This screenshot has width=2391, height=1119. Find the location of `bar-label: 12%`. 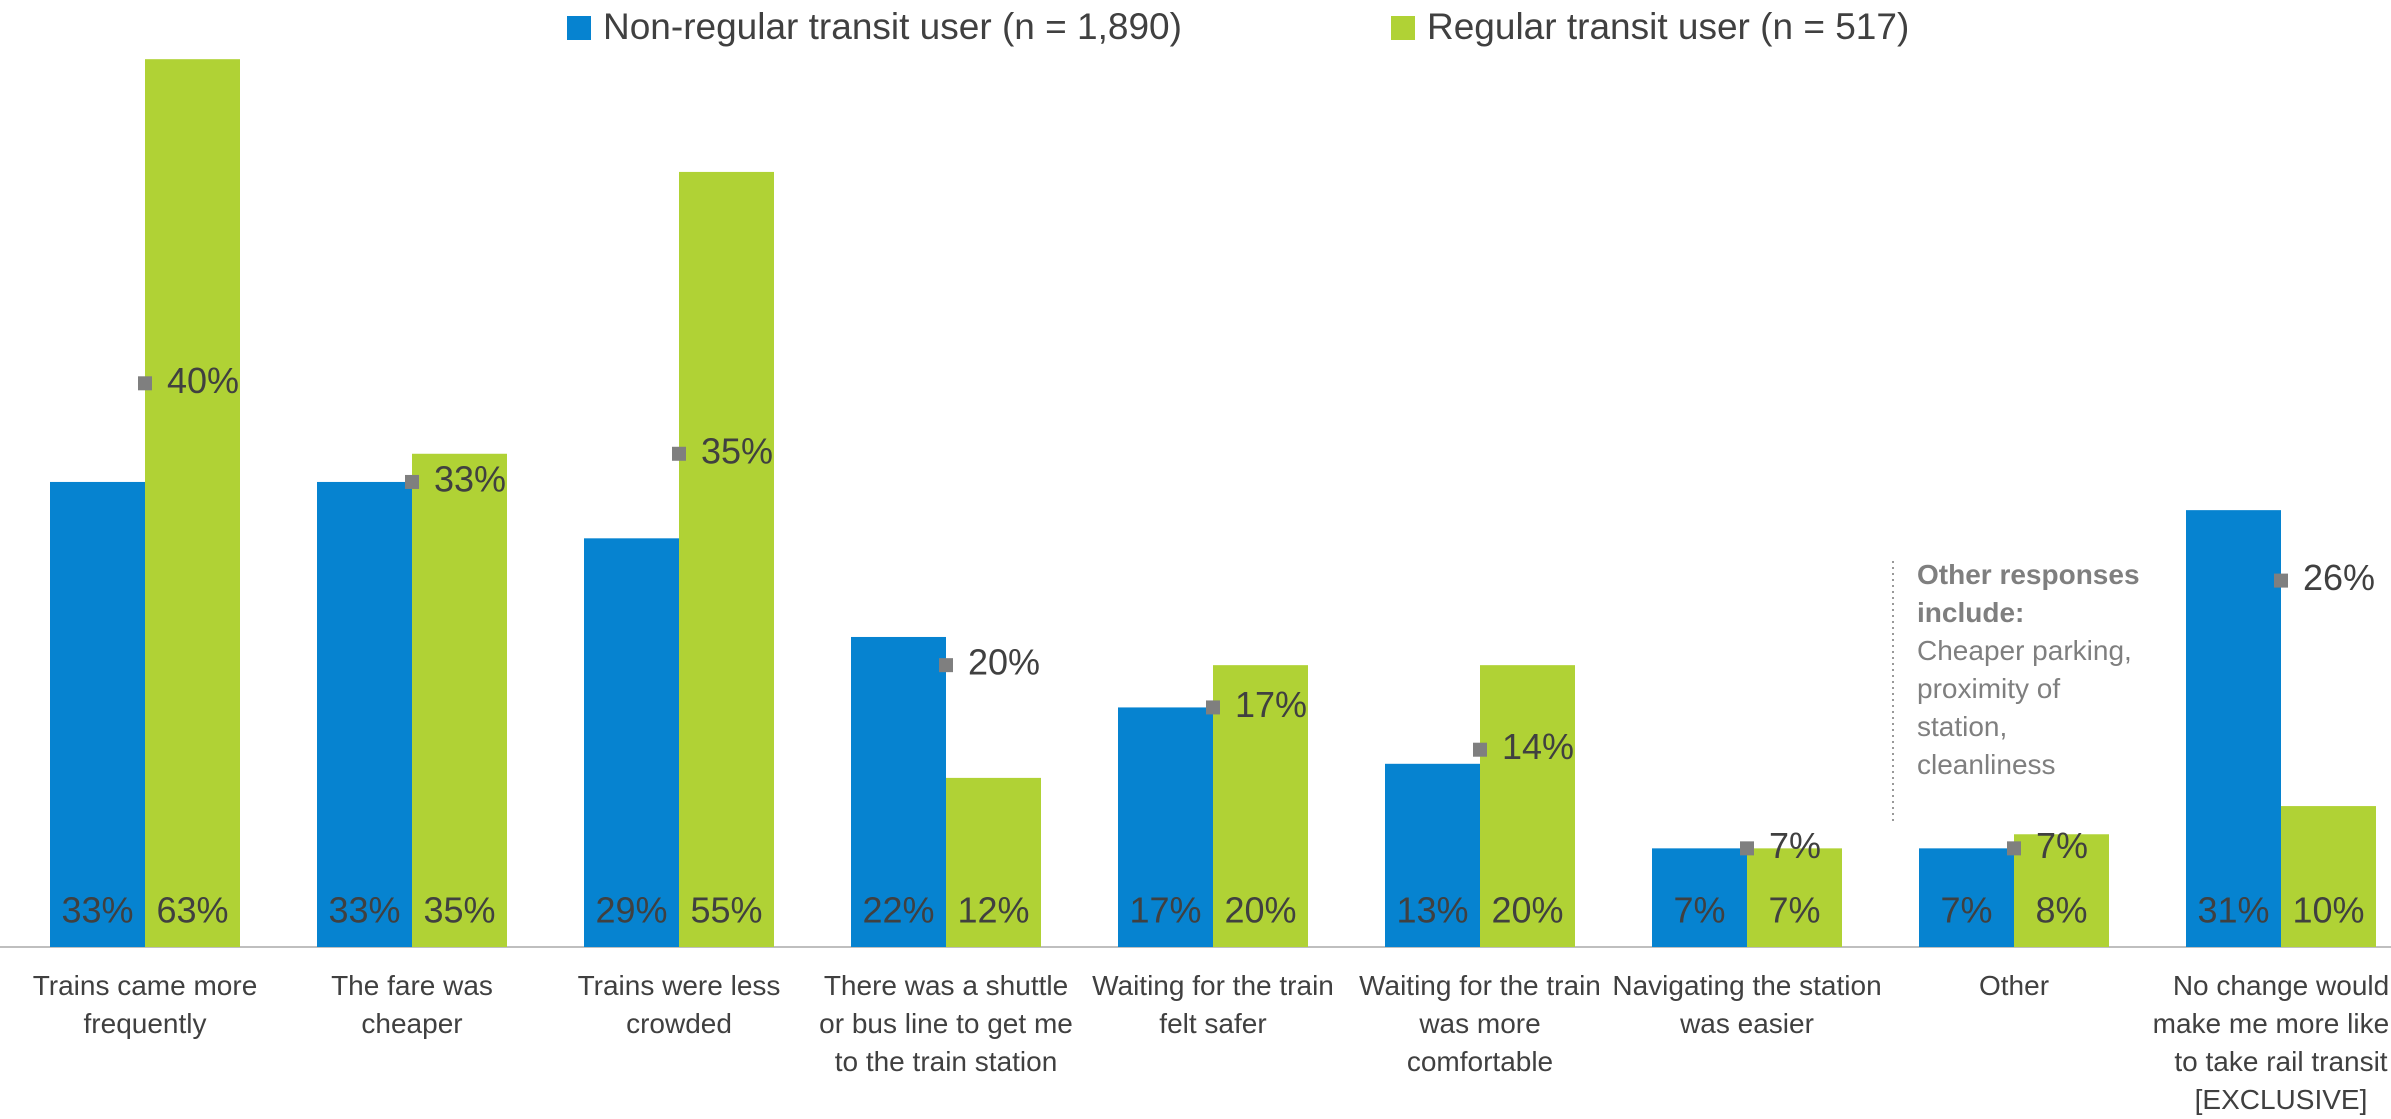

bar-label: 12% is located at coordinates (993, 910).